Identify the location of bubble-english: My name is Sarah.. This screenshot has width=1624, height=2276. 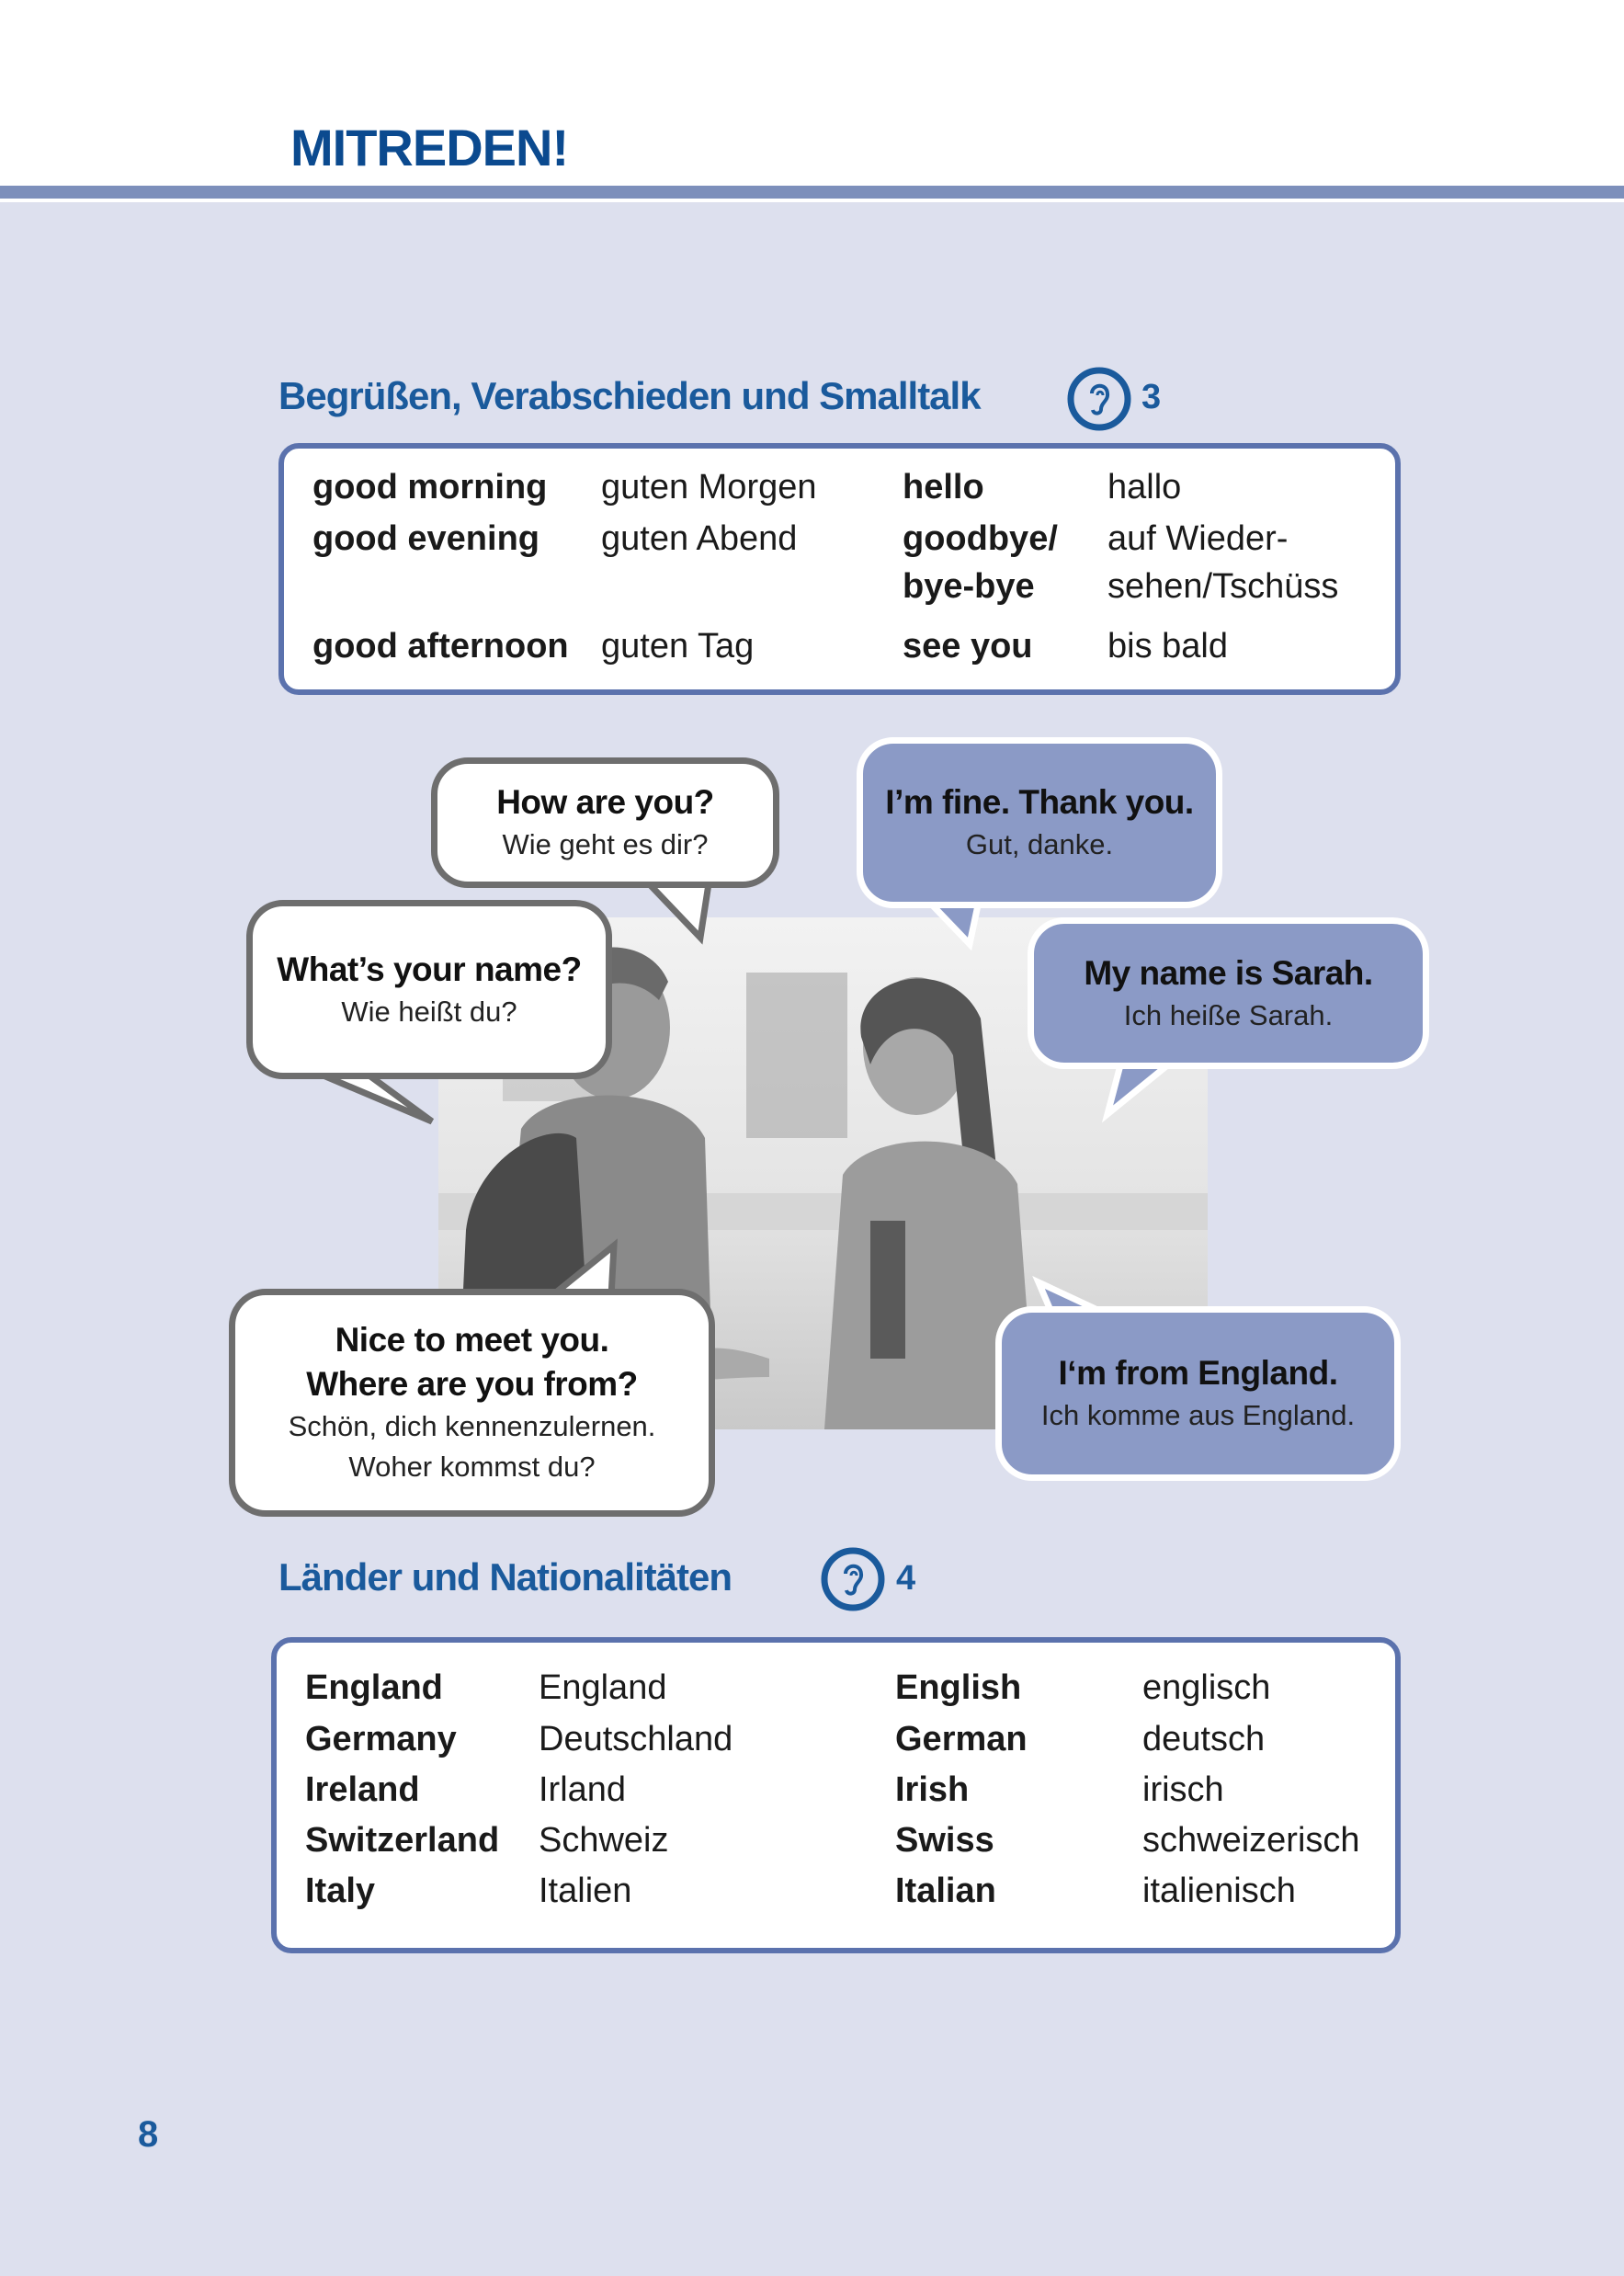
(1229, 973).